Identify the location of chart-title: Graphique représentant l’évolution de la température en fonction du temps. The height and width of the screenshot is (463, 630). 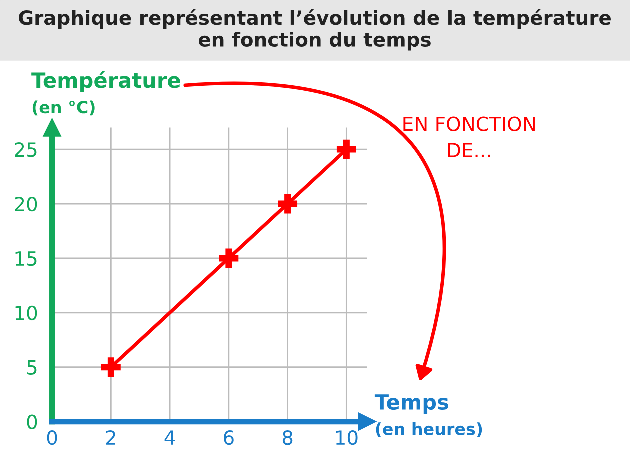
(315, 30).